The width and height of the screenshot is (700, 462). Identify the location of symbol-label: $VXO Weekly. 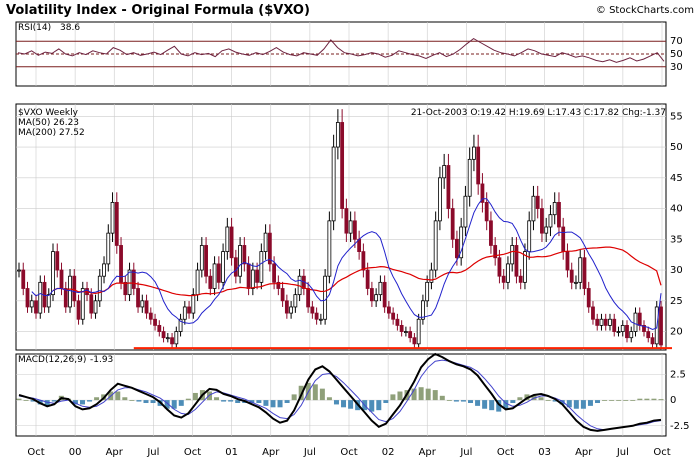
(48, 113).